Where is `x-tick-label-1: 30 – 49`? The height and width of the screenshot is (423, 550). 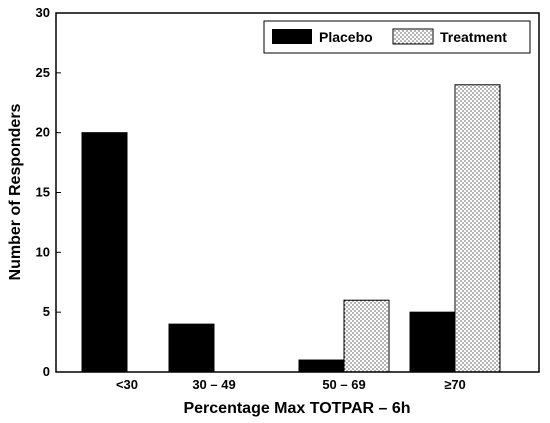 x-tick-label-1: 30 – 49 is located at coordinates (213, 384).